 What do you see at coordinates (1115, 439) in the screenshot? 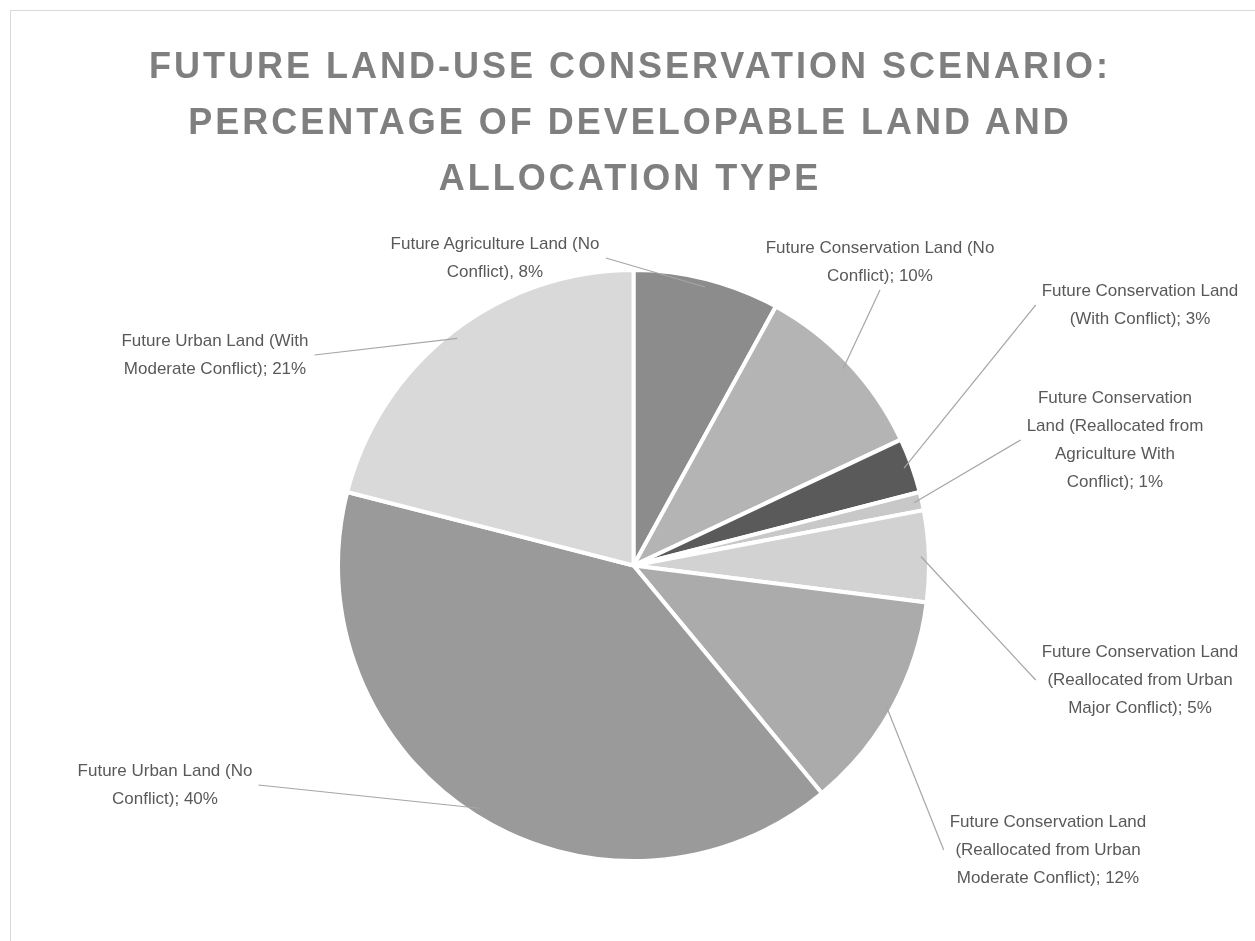
I see `slice-label: Future Conservation Land (Reallocated from Agriculture With Conflict); 1%` at bounding box center [1115, 439].